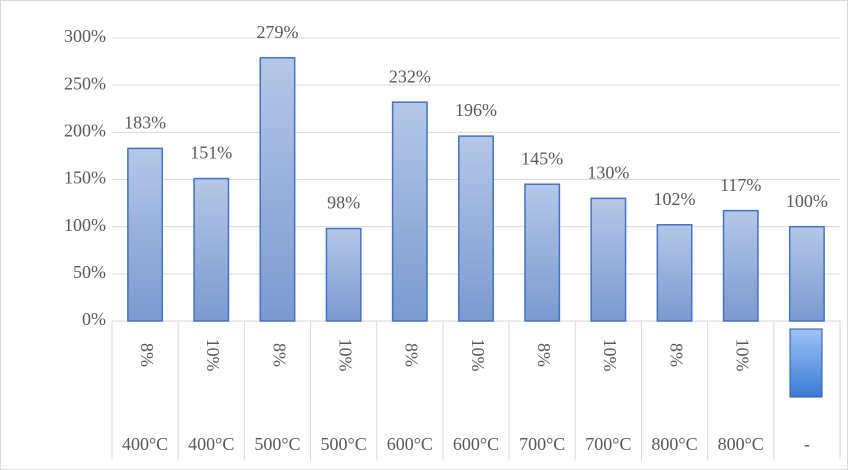 The height and width of the screenshot is (470, 848). What do you see at coordinates (410, 76) in the screenshot?
I see `data-label: 232%` at bounding box center [410, 76].